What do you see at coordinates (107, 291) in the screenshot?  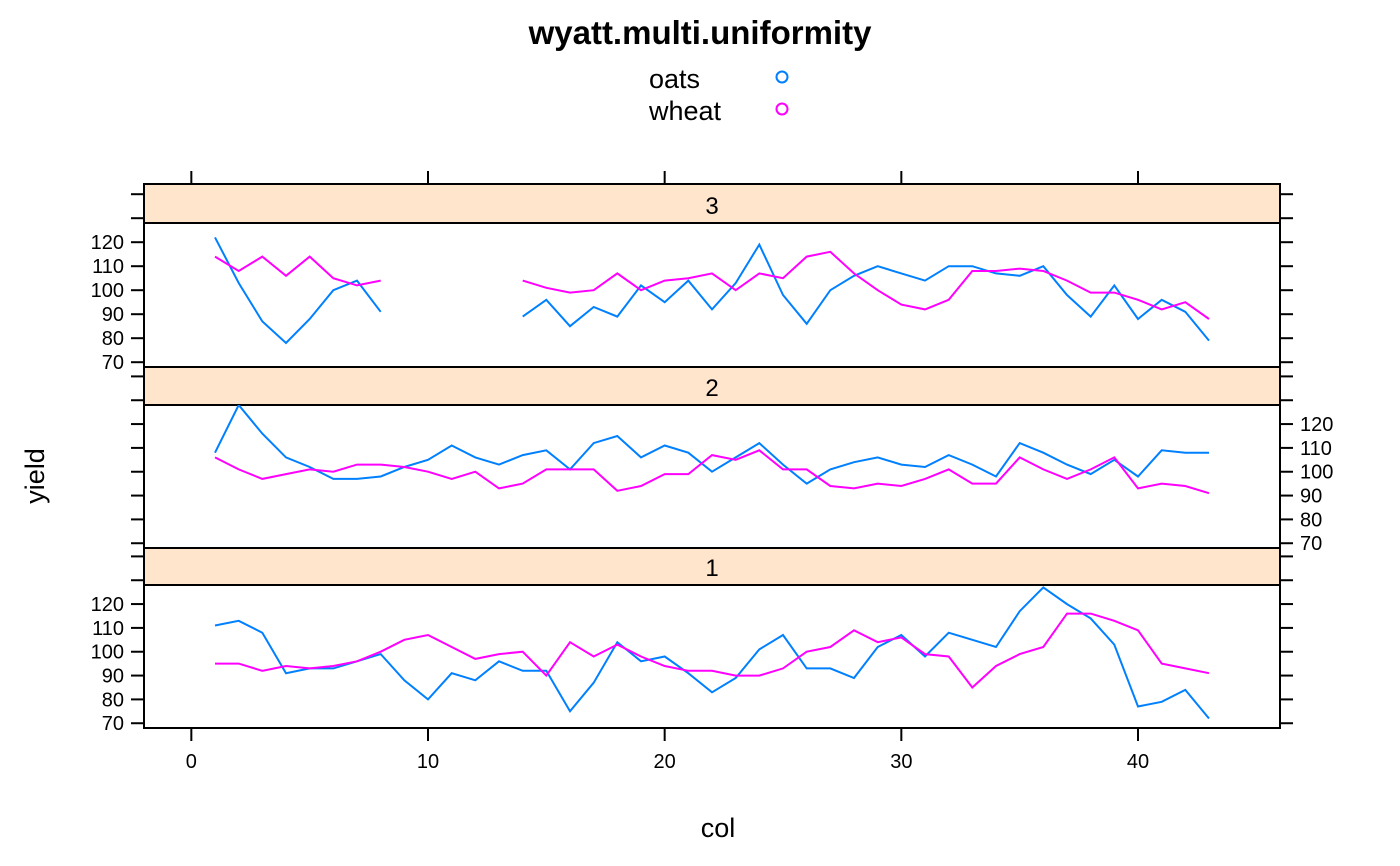 I see `y-tick-label-3-100: 100` at bounding box center [107, 291].